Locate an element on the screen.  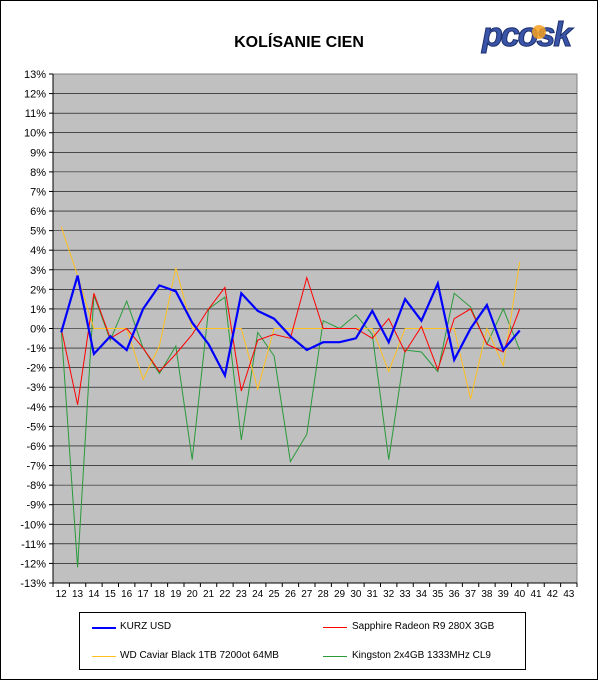
y-tick-label: 13% is located at coordinates (35, 75).